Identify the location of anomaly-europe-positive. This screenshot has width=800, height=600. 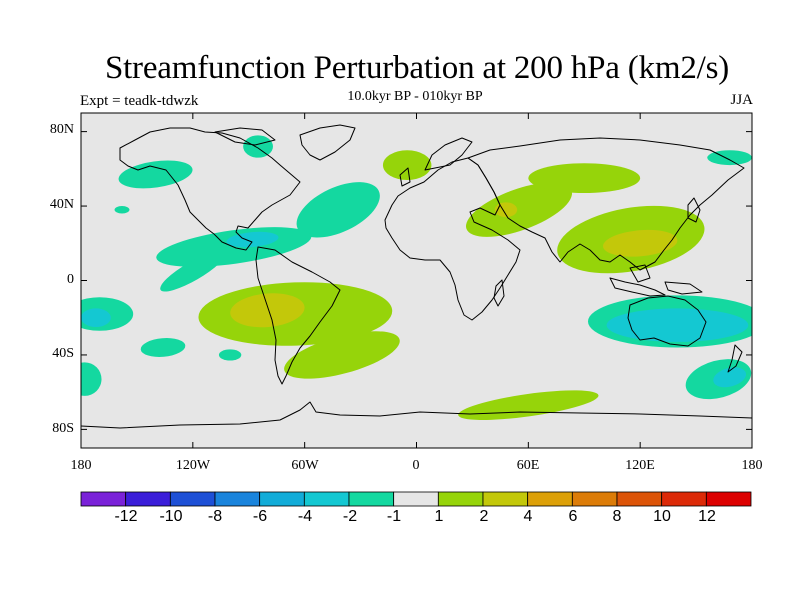
(407, 165).